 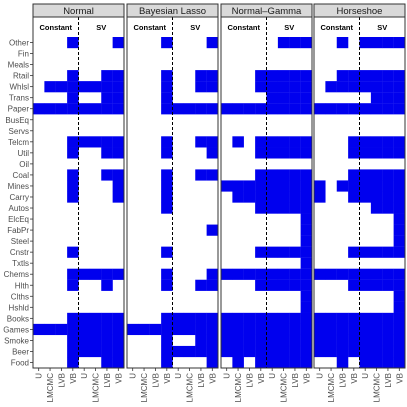 What do you see at coordinates (382, 27) in the screenshot?
I see `group-header: SV` at bounding box center [382, 27].